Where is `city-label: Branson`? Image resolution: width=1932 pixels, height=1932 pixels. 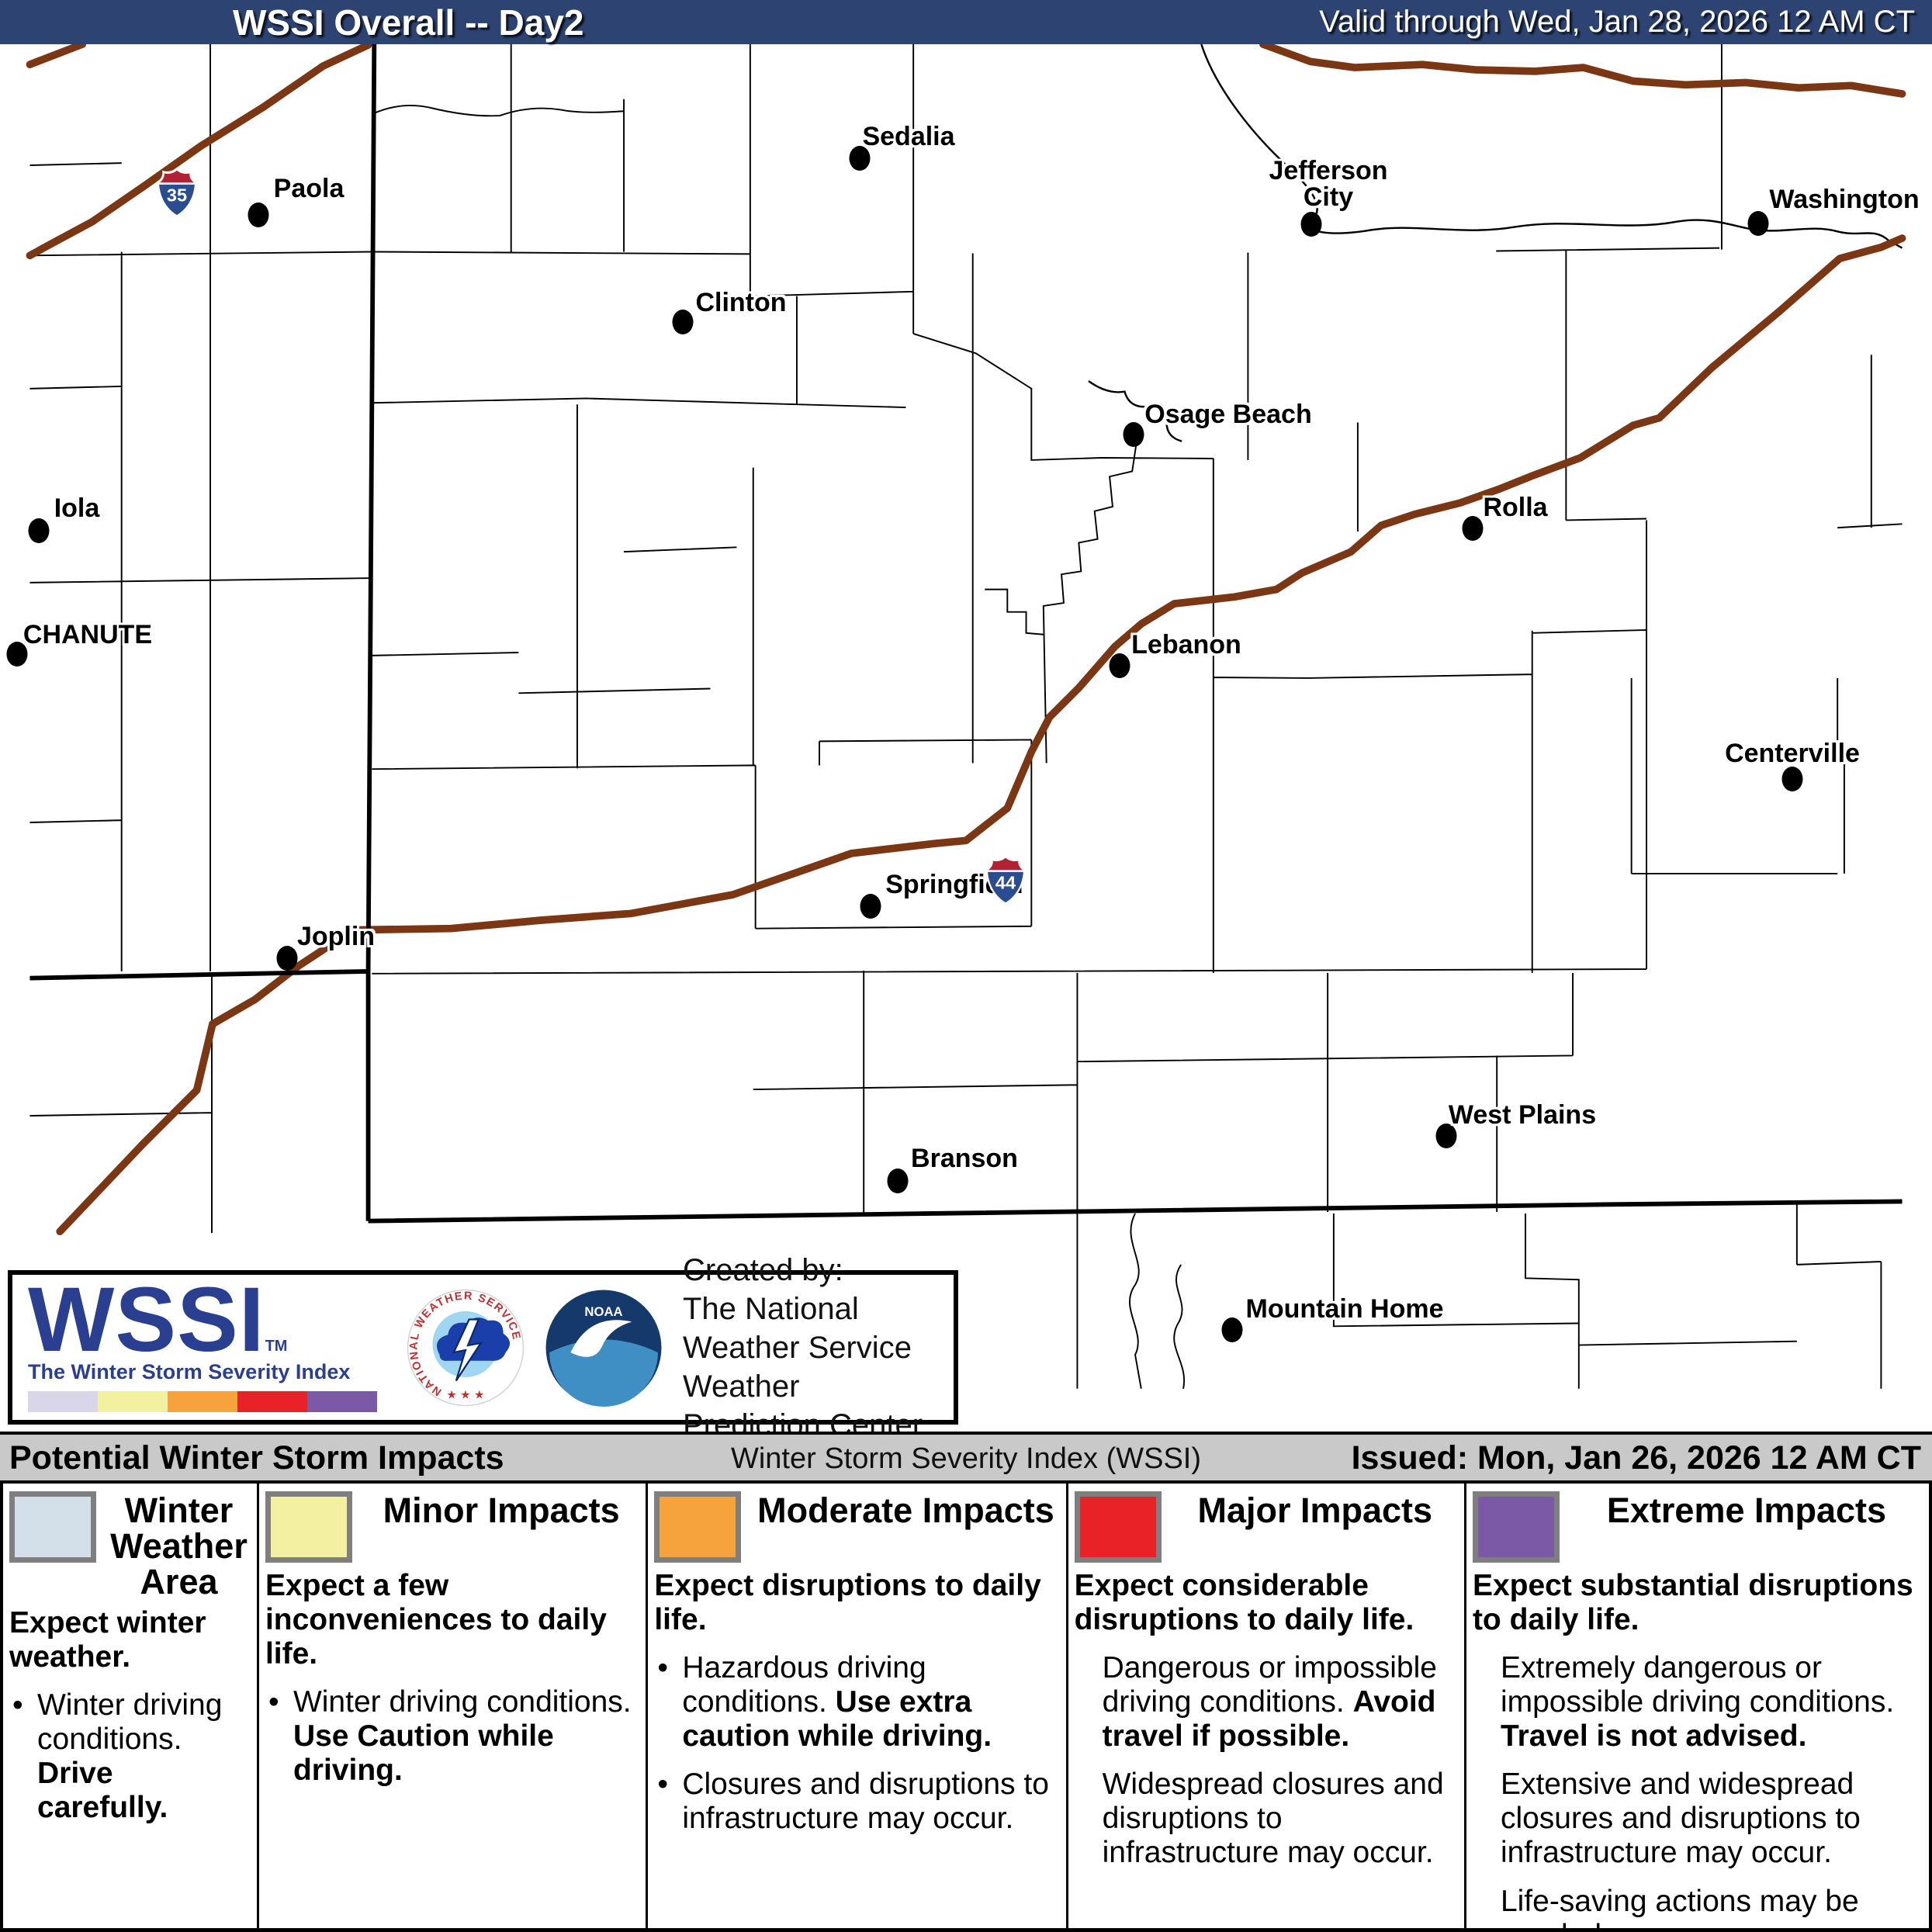
city-label: Branson is located at coordinates (964, 1158).